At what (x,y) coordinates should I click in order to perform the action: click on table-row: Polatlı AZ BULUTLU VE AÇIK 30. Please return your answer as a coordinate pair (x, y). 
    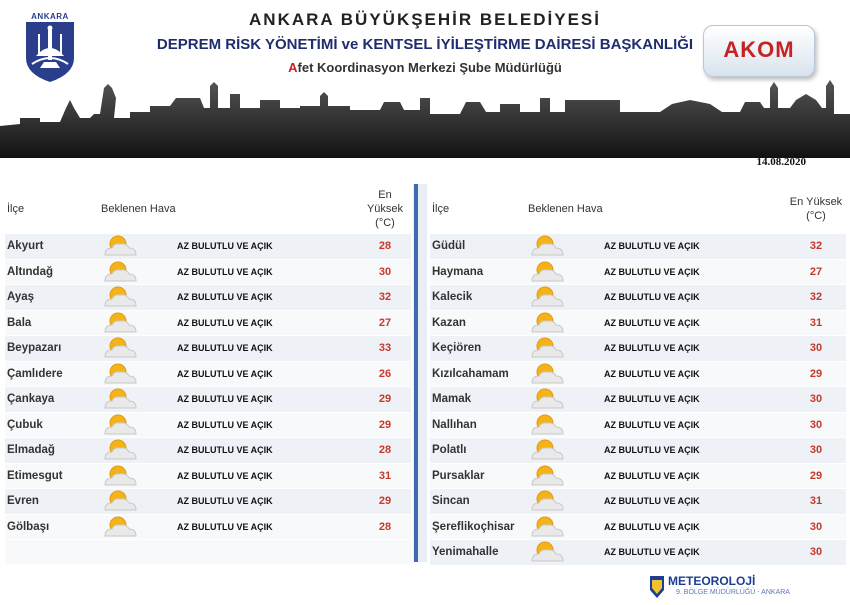
    Looking at the image, I should click on (638, 451).